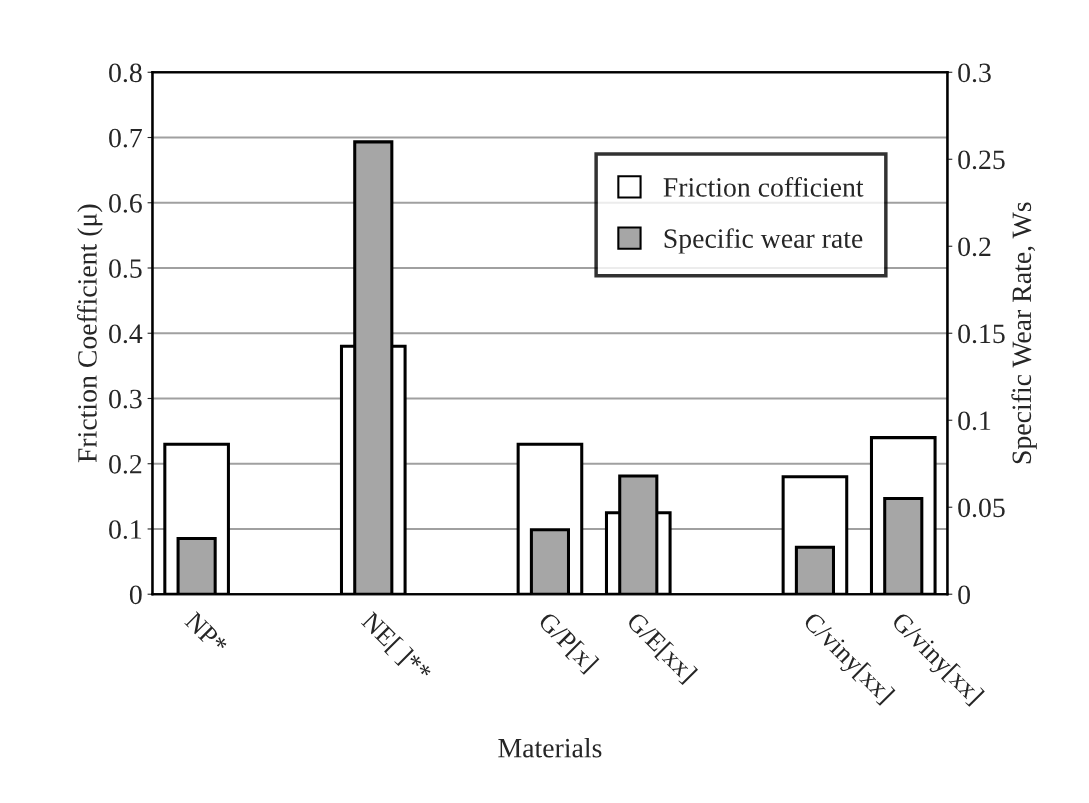 This screenshot has height=803, width=1089. I want to click on y-tick-label: 0.3, so click(125, 399).